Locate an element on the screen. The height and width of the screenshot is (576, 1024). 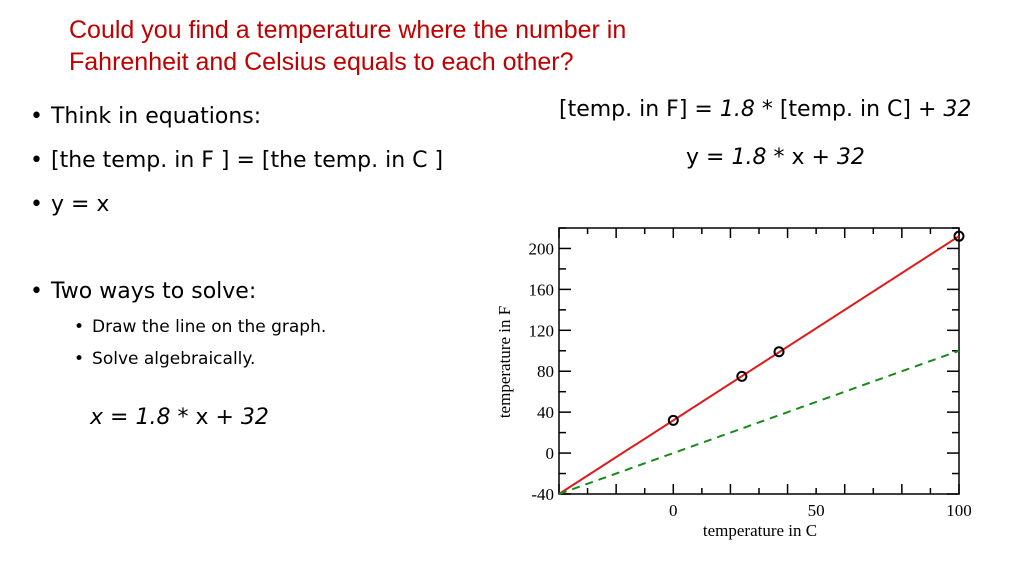
y-tick-label: -40 is located at coordinates (542, 494).